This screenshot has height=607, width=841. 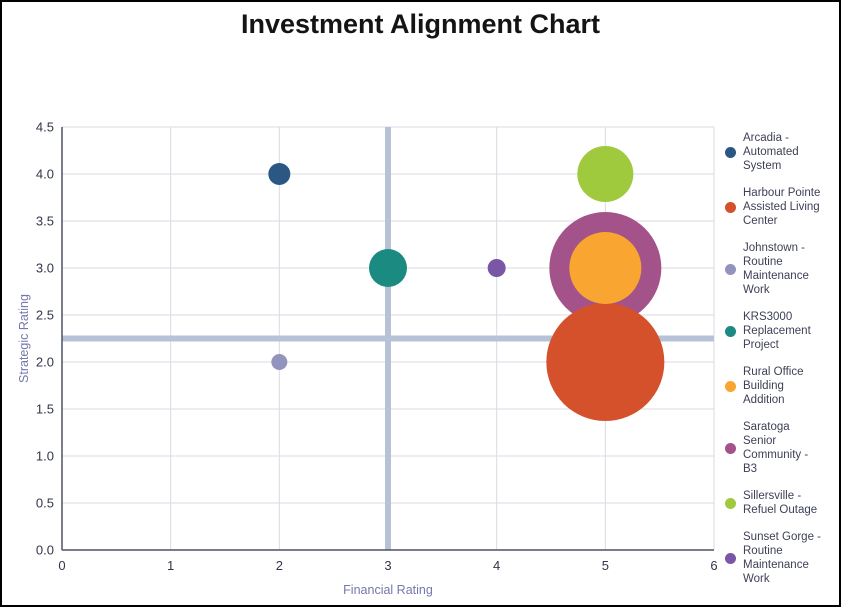 I want to click on y-tick-label: 3.5, so click(x=45, y=221).